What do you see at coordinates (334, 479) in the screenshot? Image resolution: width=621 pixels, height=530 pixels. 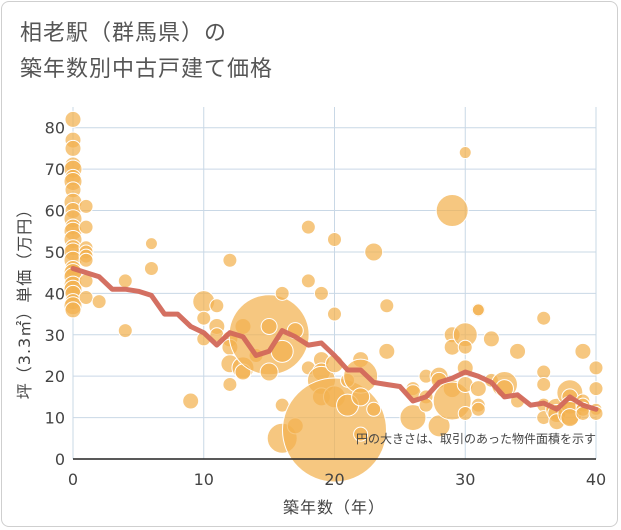 I see `x-tick-label-20: 20` at bounding box center [334, 479].